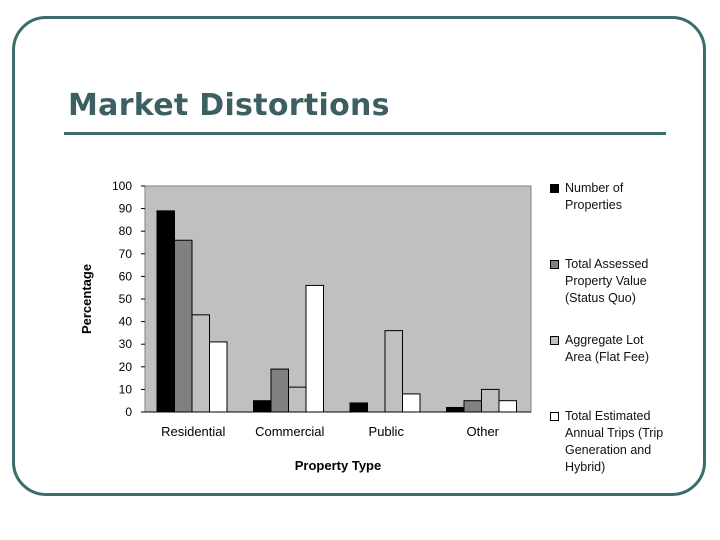  I want to click on x-tick-label: Commercial, so click(289, 431).